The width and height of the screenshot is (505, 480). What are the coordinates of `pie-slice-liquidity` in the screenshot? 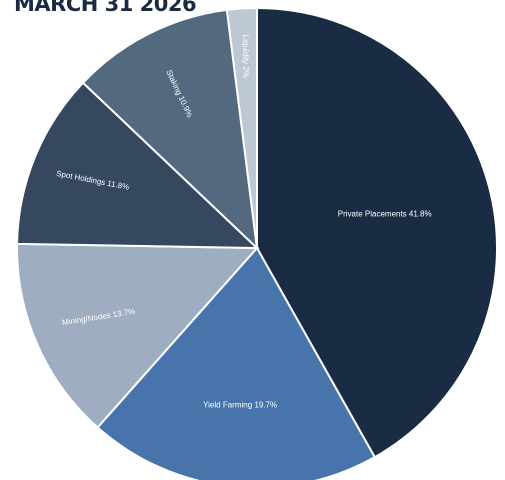 It's located at (241, 127).